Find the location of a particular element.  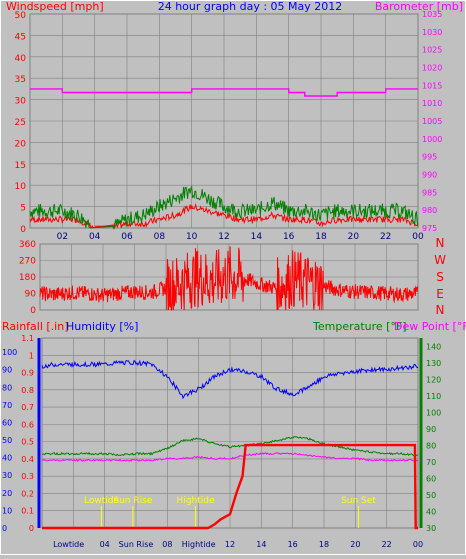

x-tick-label: 16 is located at coordinates (293, 544).